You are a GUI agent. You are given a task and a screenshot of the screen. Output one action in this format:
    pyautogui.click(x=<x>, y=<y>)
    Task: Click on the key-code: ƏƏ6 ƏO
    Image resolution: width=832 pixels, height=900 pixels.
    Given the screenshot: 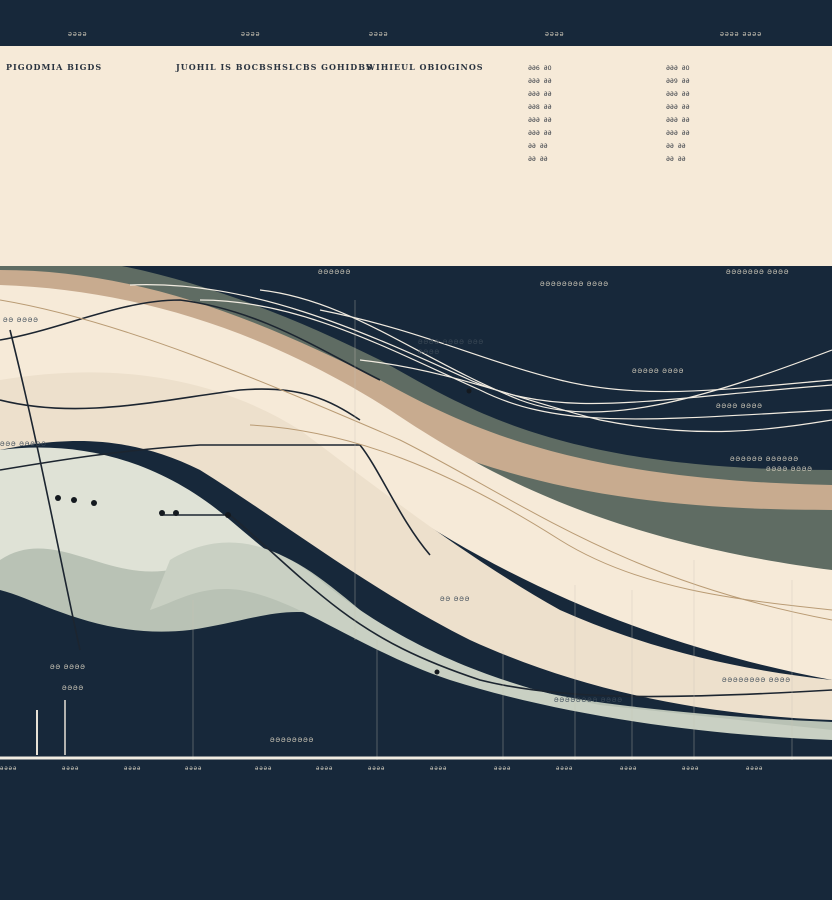 What is the action you would take?
    pyautogui.click(x=540, y=68)
    